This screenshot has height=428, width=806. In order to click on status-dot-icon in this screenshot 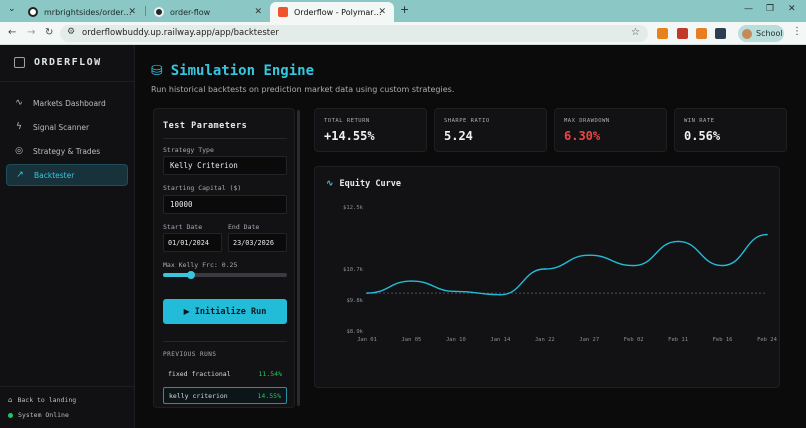, I will do `click(10, 415)`.